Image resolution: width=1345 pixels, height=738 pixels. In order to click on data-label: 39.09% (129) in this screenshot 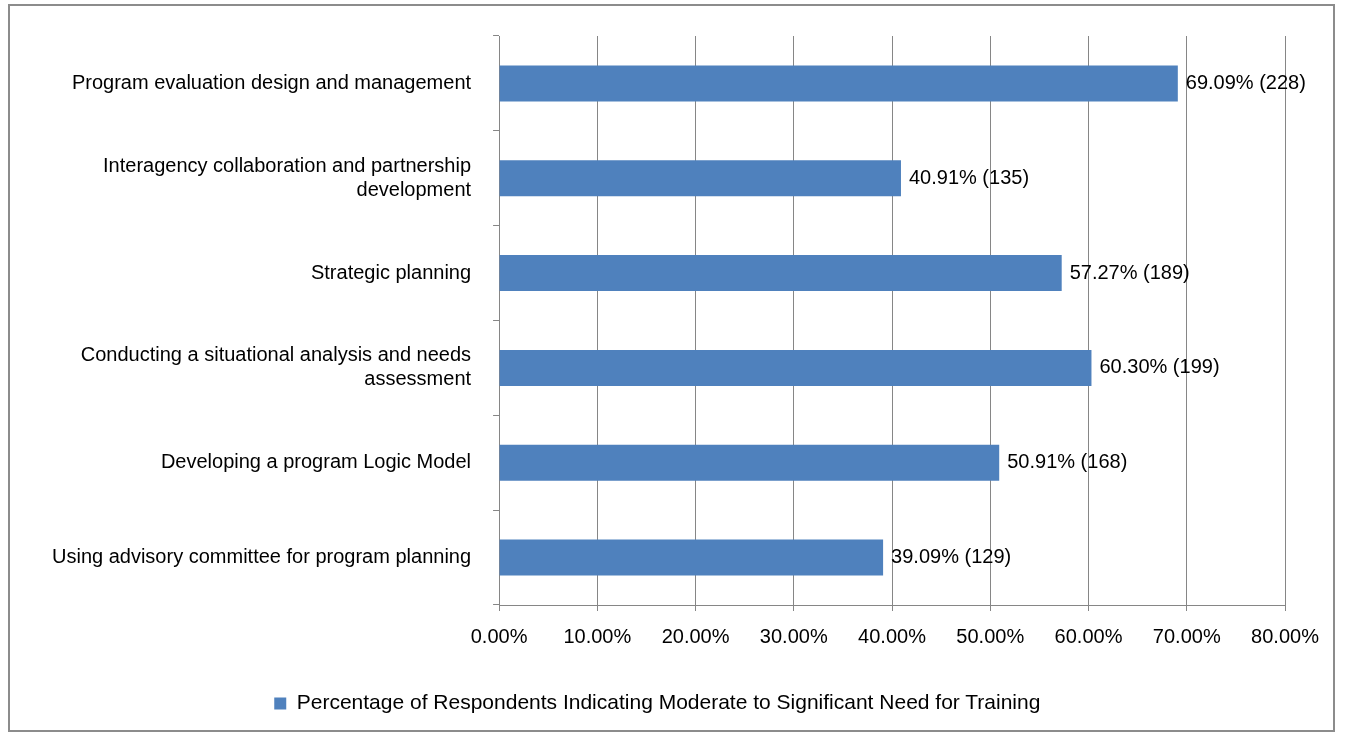, I will do `click(951, 556)`.